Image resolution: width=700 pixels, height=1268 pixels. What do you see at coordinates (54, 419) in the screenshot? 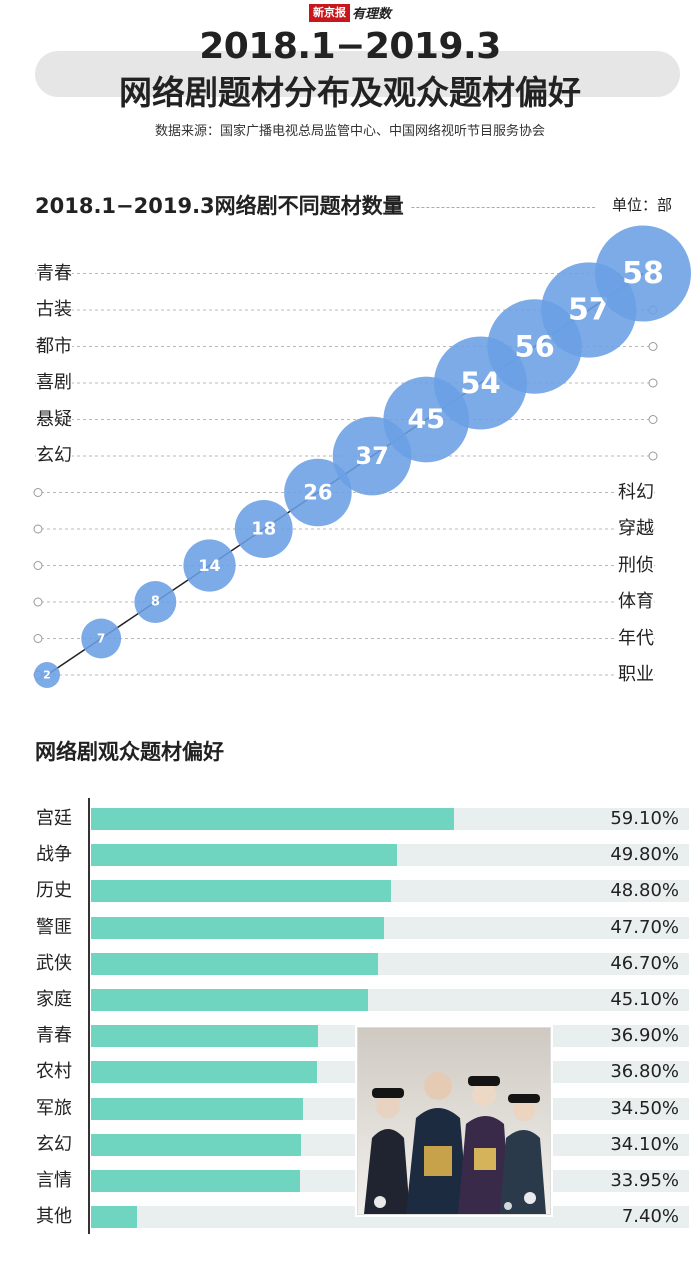
I see `row-label-left: 悬疑` at bounding box center [54, 419].